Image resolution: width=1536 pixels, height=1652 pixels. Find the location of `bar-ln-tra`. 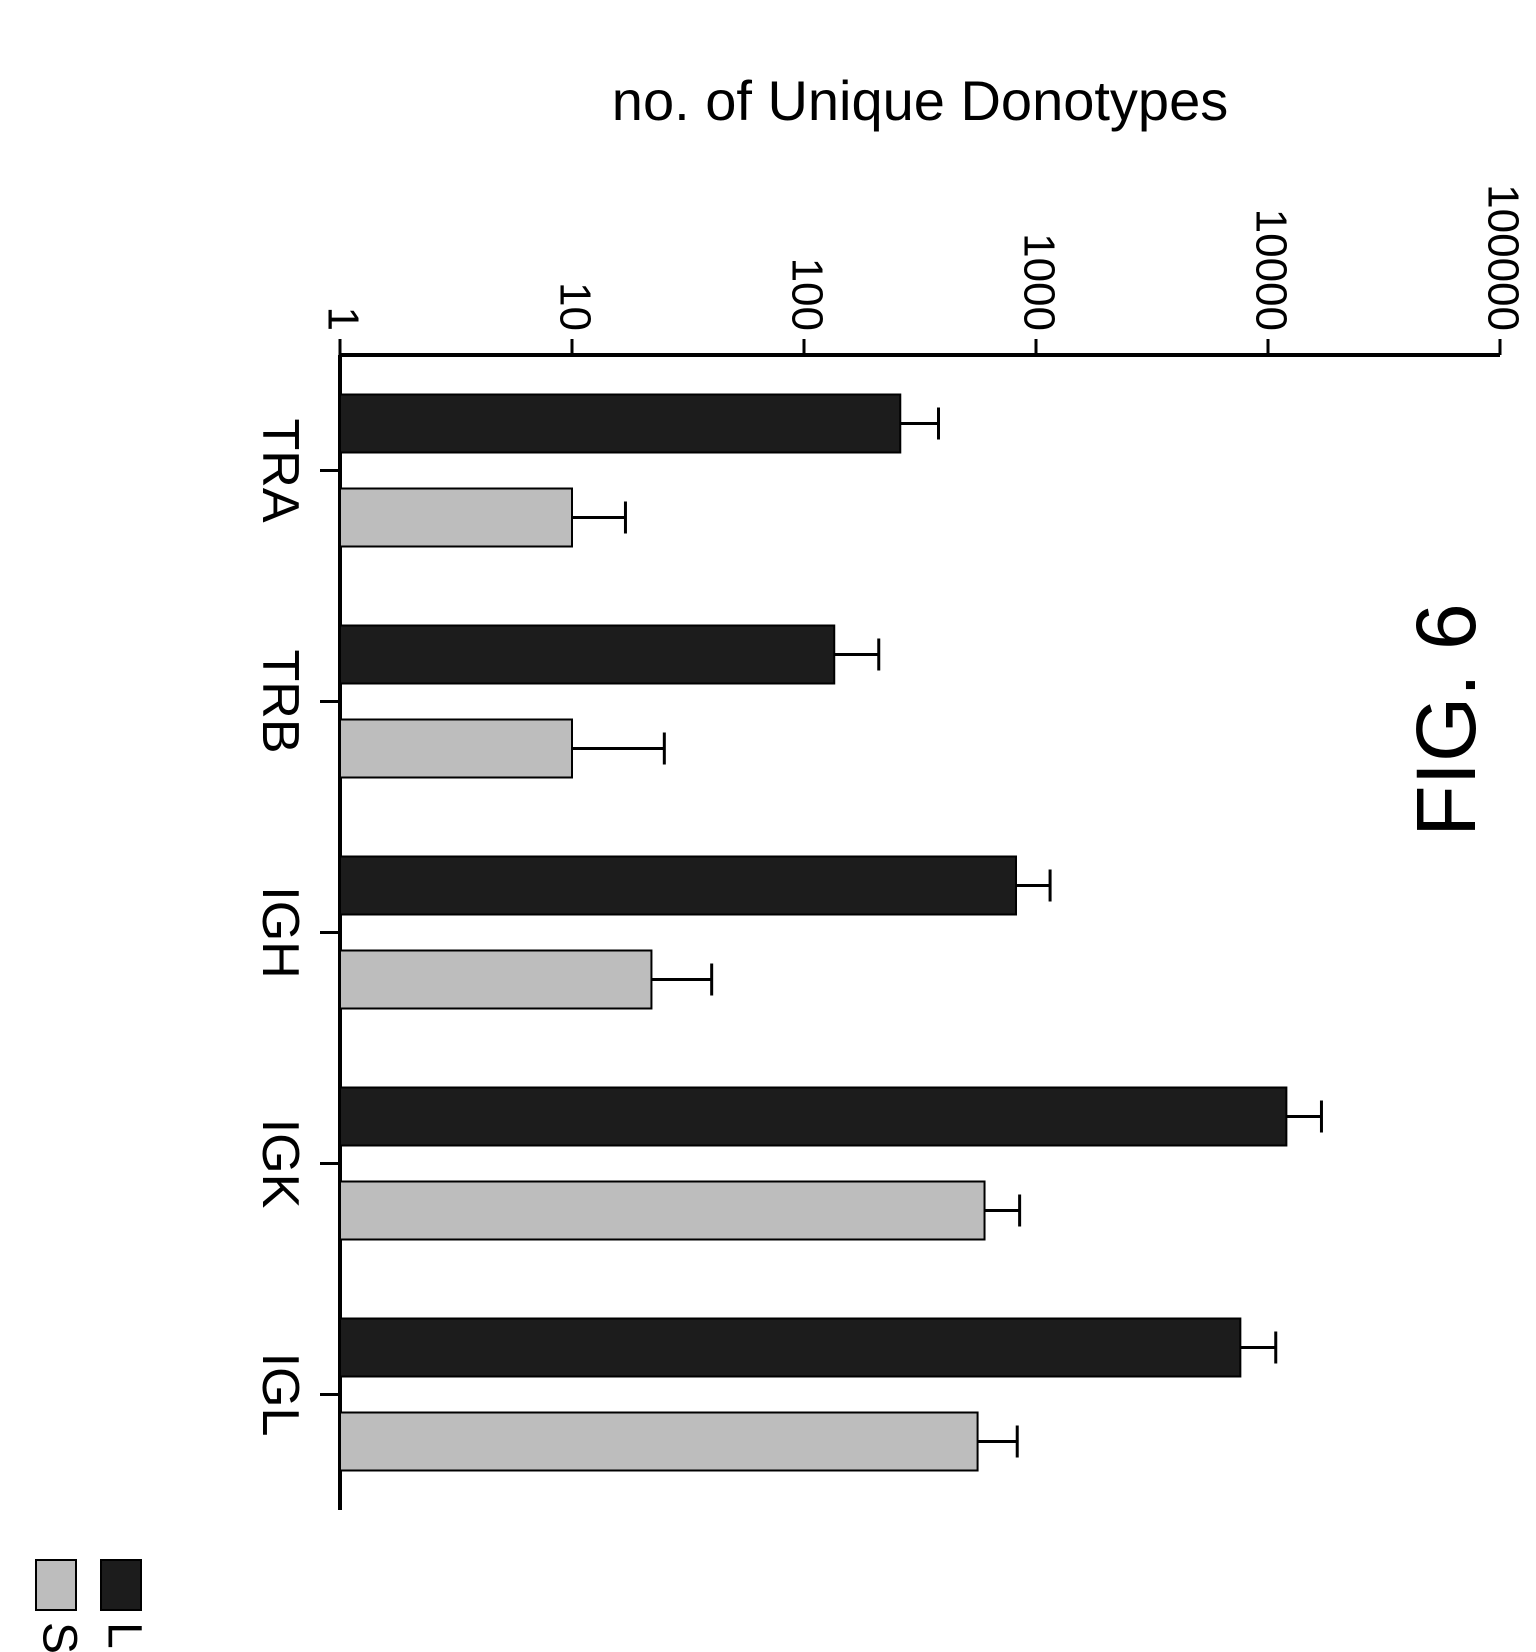

bar-ln-tra is located at coordinates (620, 423).